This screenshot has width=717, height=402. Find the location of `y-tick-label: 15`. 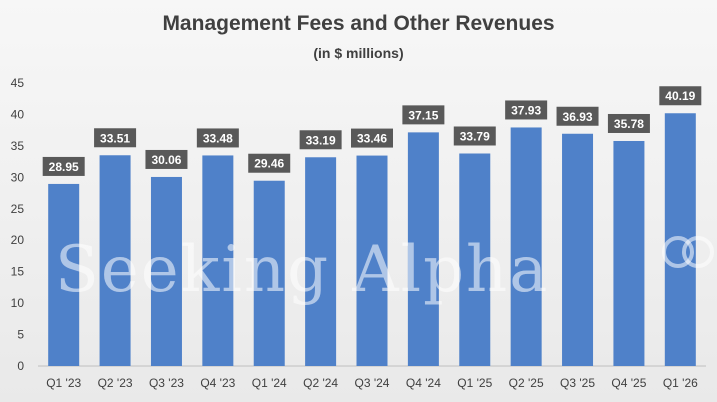

y-tick-label: 15 is located at coordinates (18, 272).